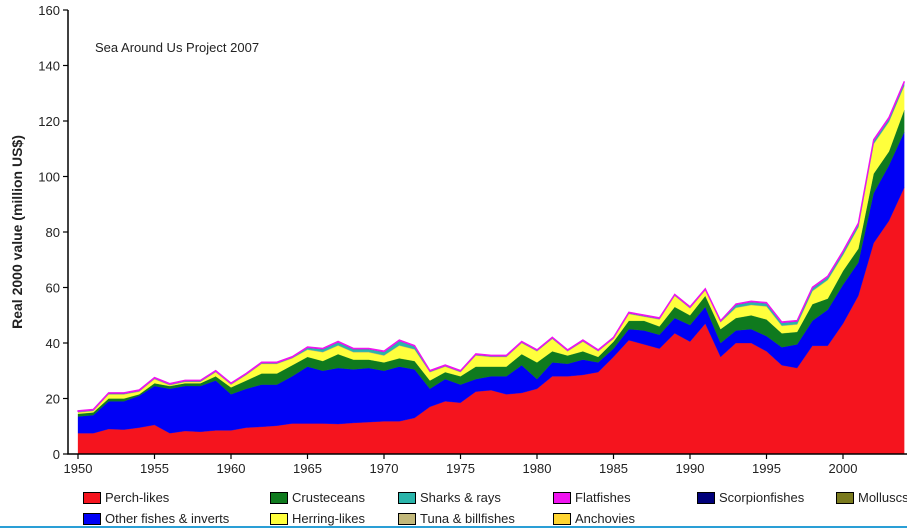 This screenshot has width=907, height=529. I want to click on y-tick-label: 80, so click(53, 232).